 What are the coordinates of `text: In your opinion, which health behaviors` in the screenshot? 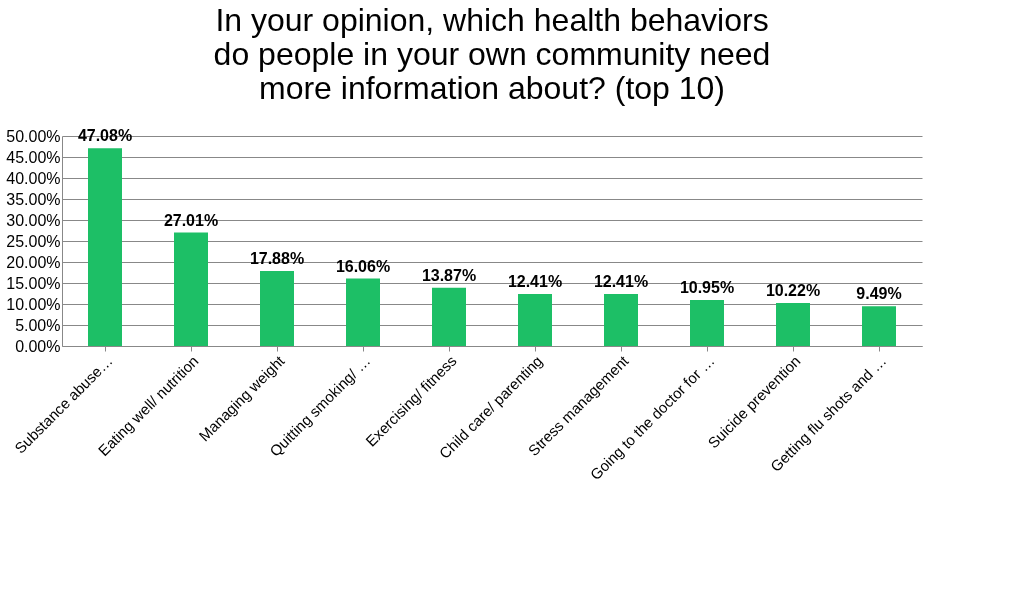 It's located at (492, 20).